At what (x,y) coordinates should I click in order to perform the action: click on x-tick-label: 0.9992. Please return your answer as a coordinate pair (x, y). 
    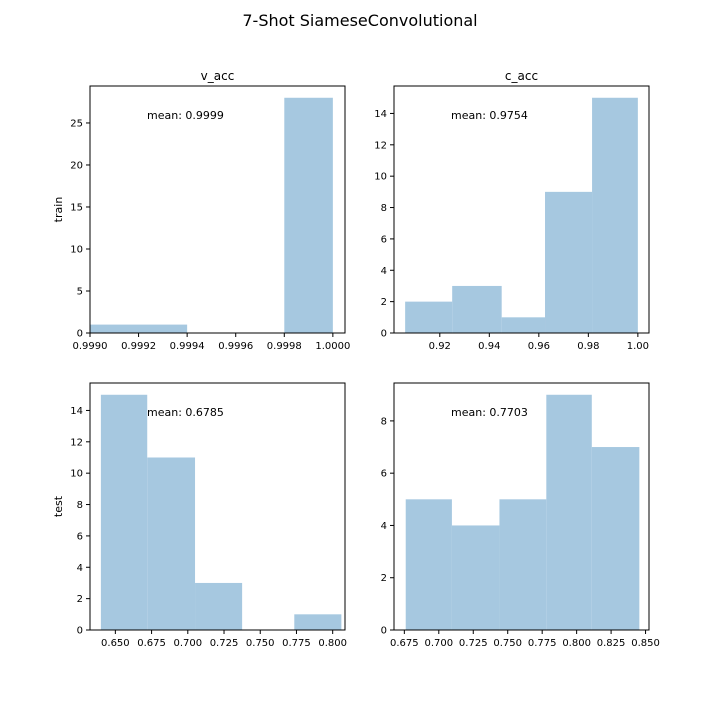
    Looking at the image, I should click on (138, 346).